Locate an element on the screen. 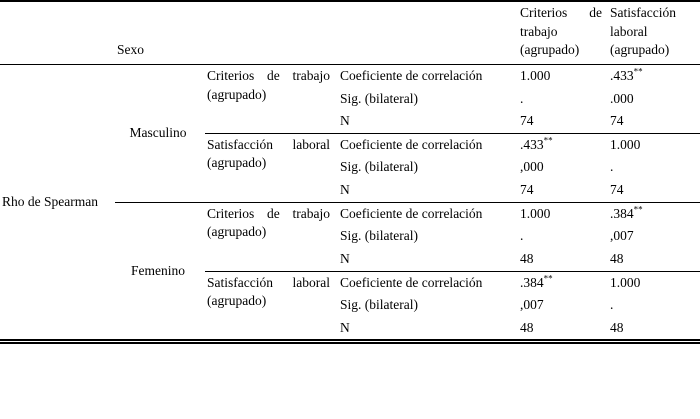 This screenshot has height=419, width=700. sex-label-femenino: Femenino is located at coordinates (160, 271).